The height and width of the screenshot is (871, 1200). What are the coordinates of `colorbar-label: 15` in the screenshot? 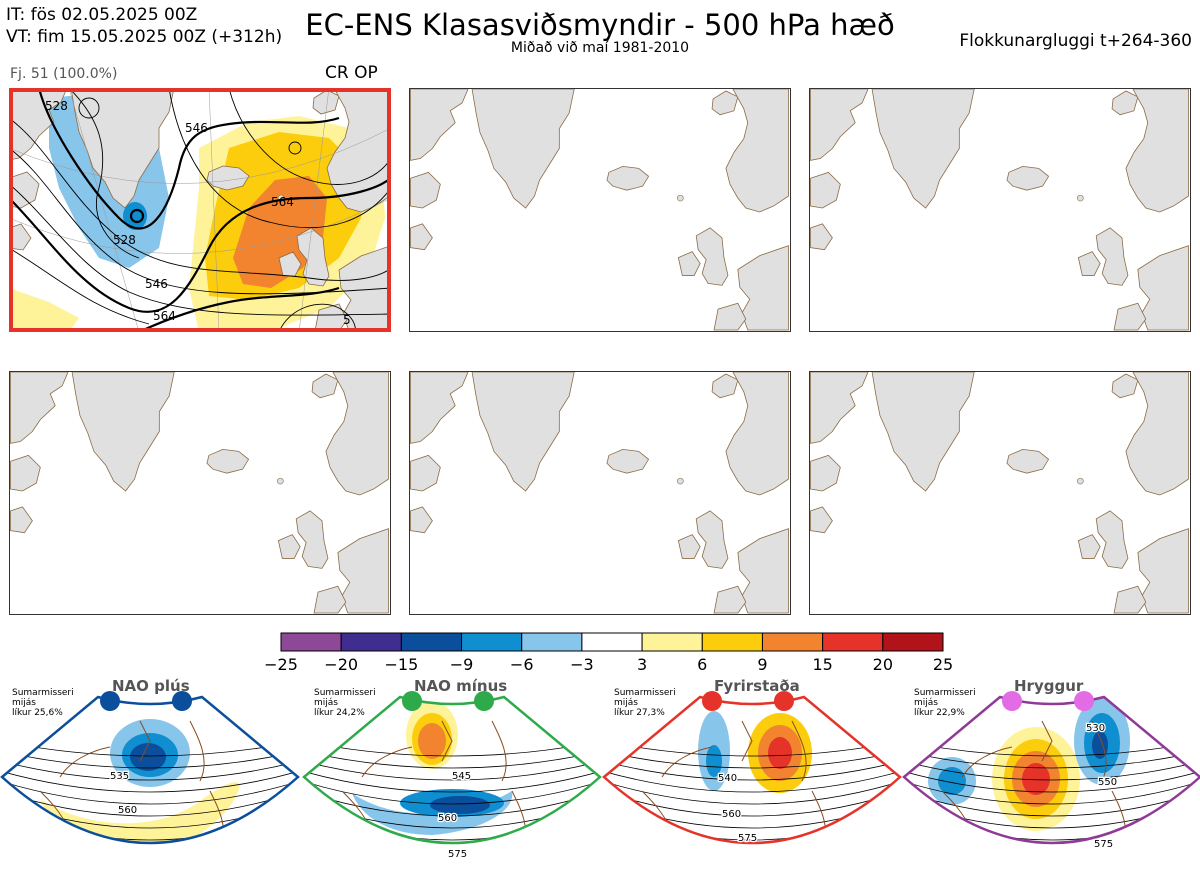 It's located at (822, 664).